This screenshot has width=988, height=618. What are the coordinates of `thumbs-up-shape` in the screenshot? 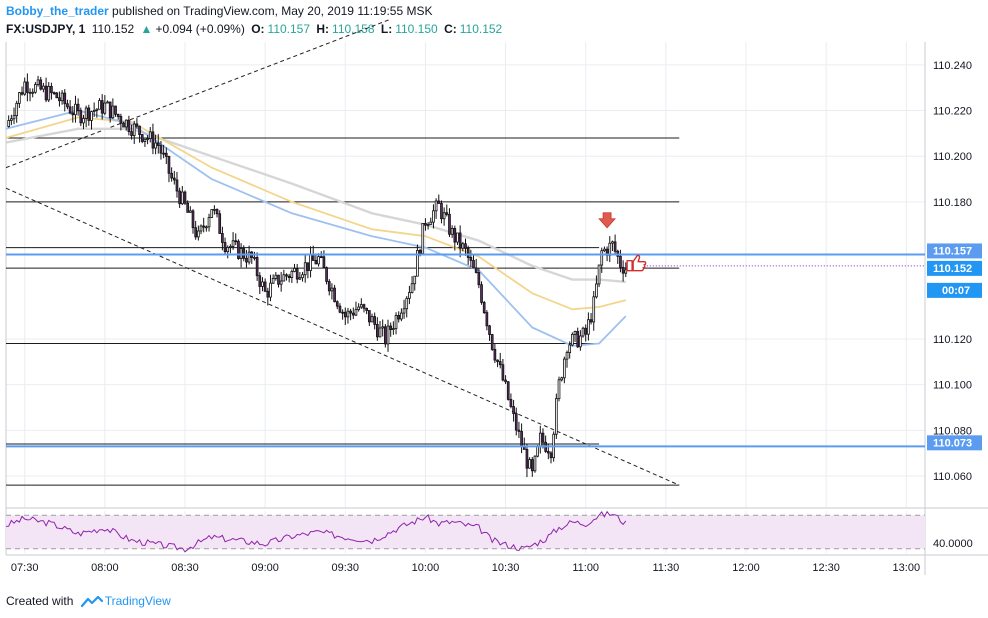 It's located at (636, 263).